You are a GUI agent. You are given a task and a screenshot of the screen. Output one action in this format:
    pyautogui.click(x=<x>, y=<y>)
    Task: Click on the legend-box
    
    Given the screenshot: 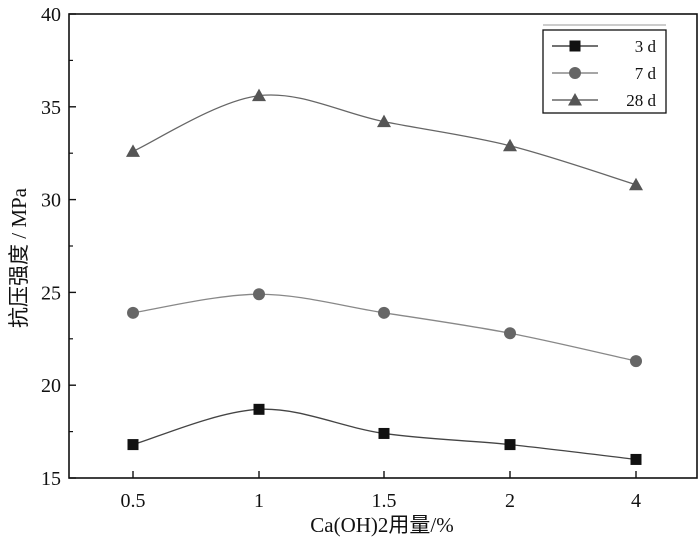 What is the action you would take?
    pyautogui.click(x=604, y=71)
    